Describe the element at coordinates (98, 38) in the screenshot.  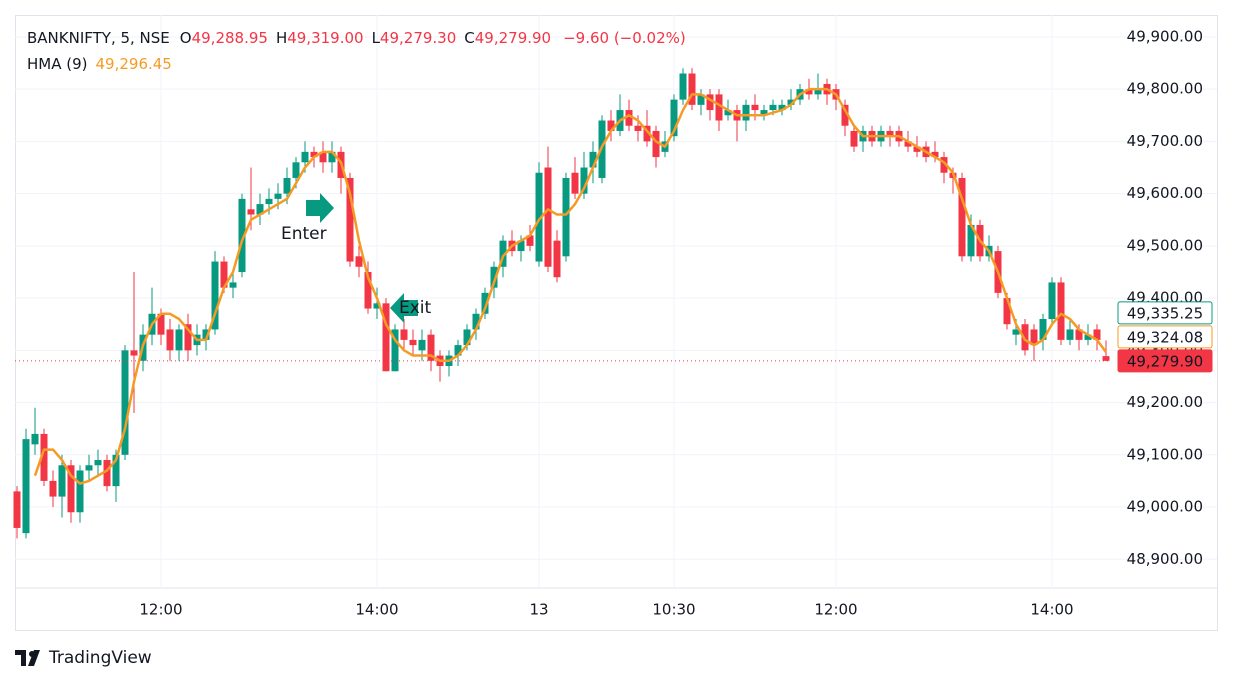
I see `symbol: BANKNIFTY, 5, NSE` at that location.